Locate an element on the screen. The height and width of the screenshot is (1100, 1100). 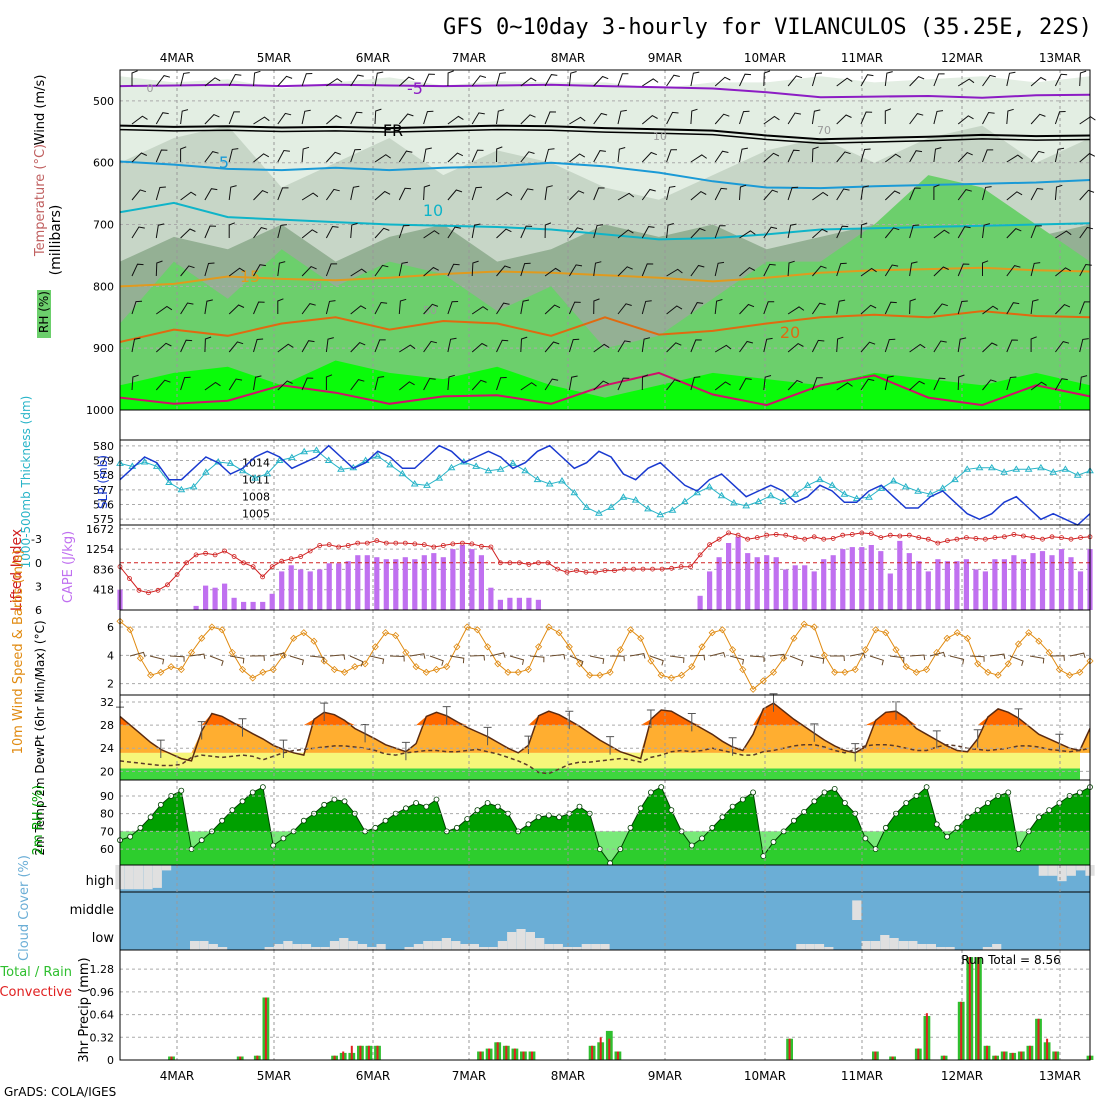
cloud-level-label: middle is located at coordinates (92, 910).